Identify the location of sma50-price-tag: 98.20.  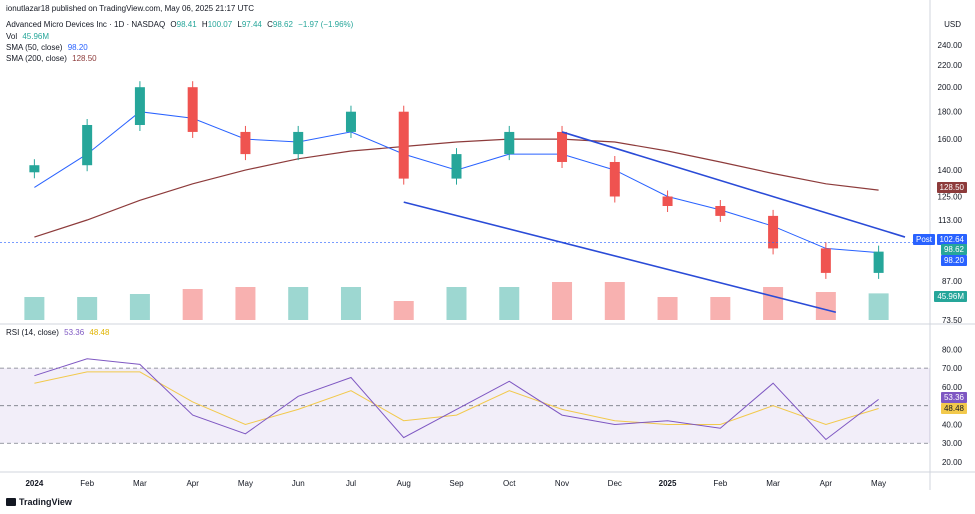
(953, 260).